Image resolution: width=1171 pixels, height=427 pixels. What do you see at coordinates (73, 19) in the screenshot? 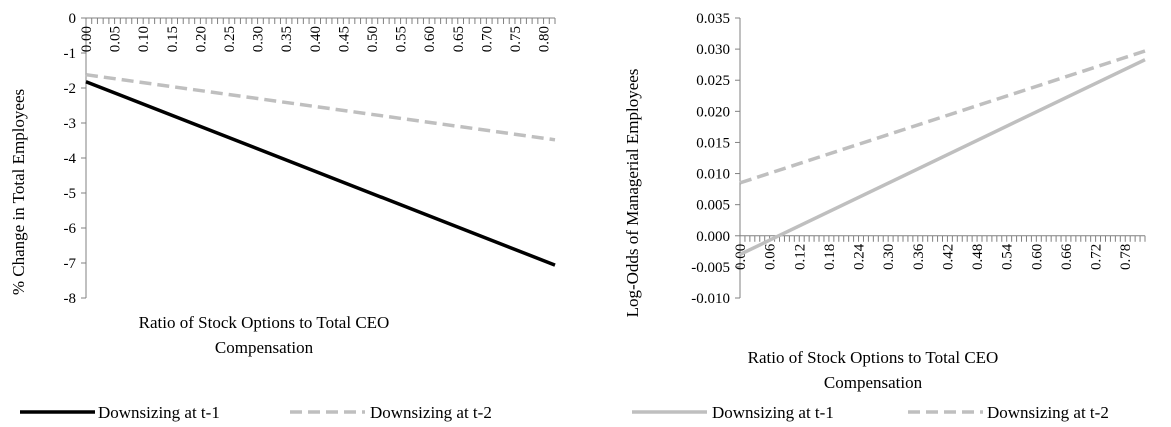
I see `y-tick-label: 0` at bounding box center [73, 19].